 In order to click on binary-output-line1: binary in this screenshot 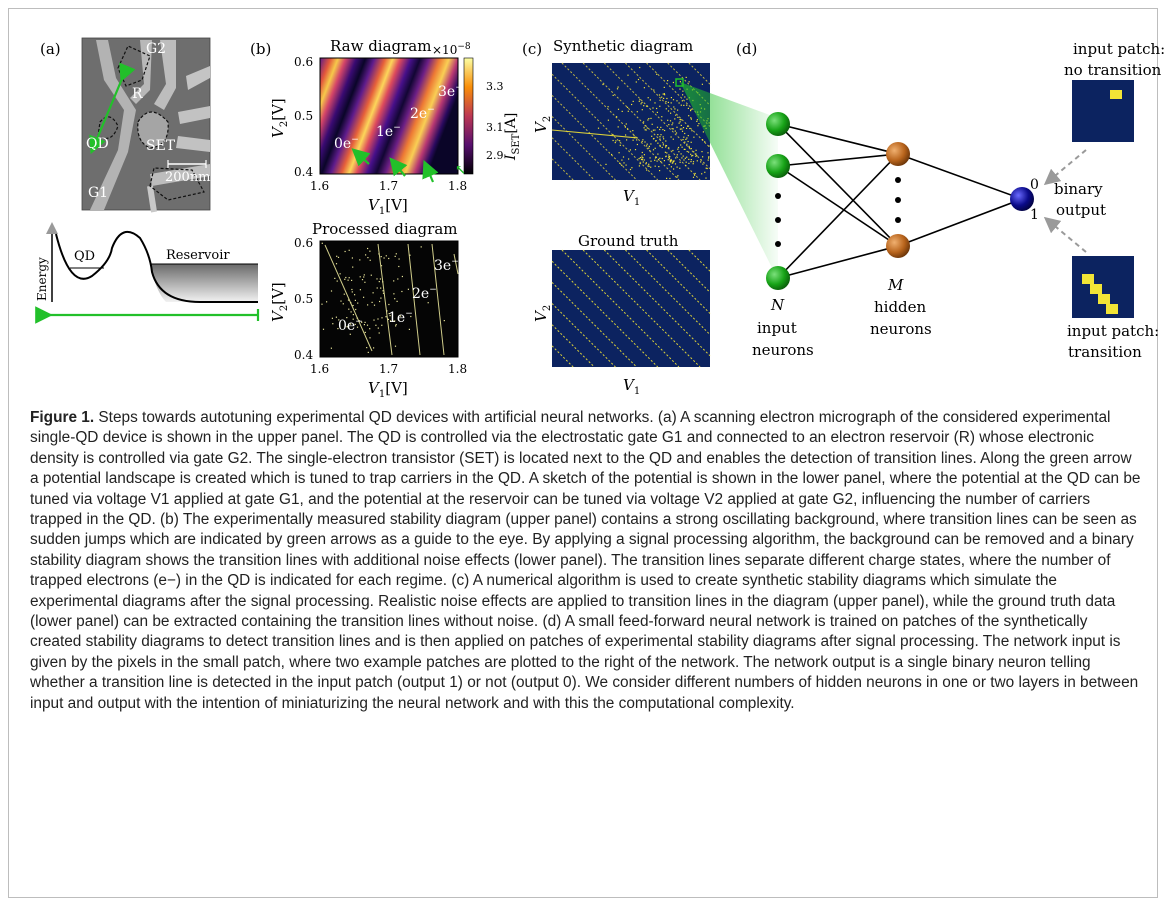, I will do `click(1078, 189)`.